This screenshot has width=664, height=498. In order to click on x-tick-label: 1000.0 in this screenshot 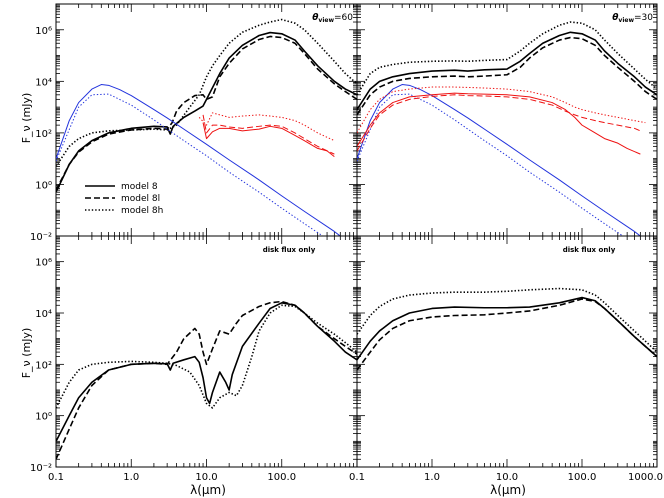, I will do `click(645, 477)`.